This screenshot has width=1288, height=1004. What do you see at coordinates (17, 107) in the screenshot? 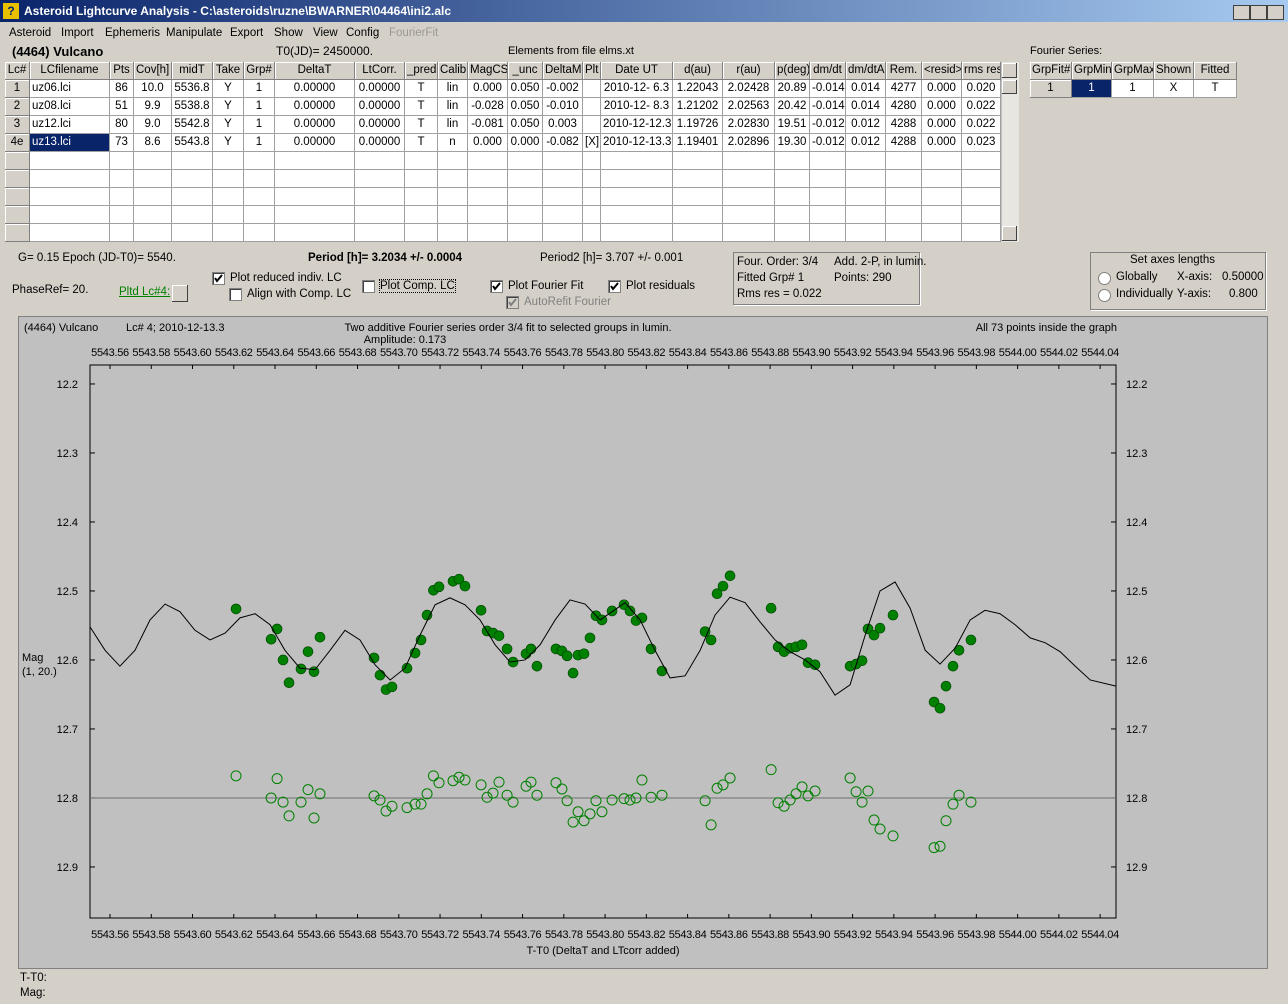
I see `table-cell: 2` at bounding box center [17, 107].